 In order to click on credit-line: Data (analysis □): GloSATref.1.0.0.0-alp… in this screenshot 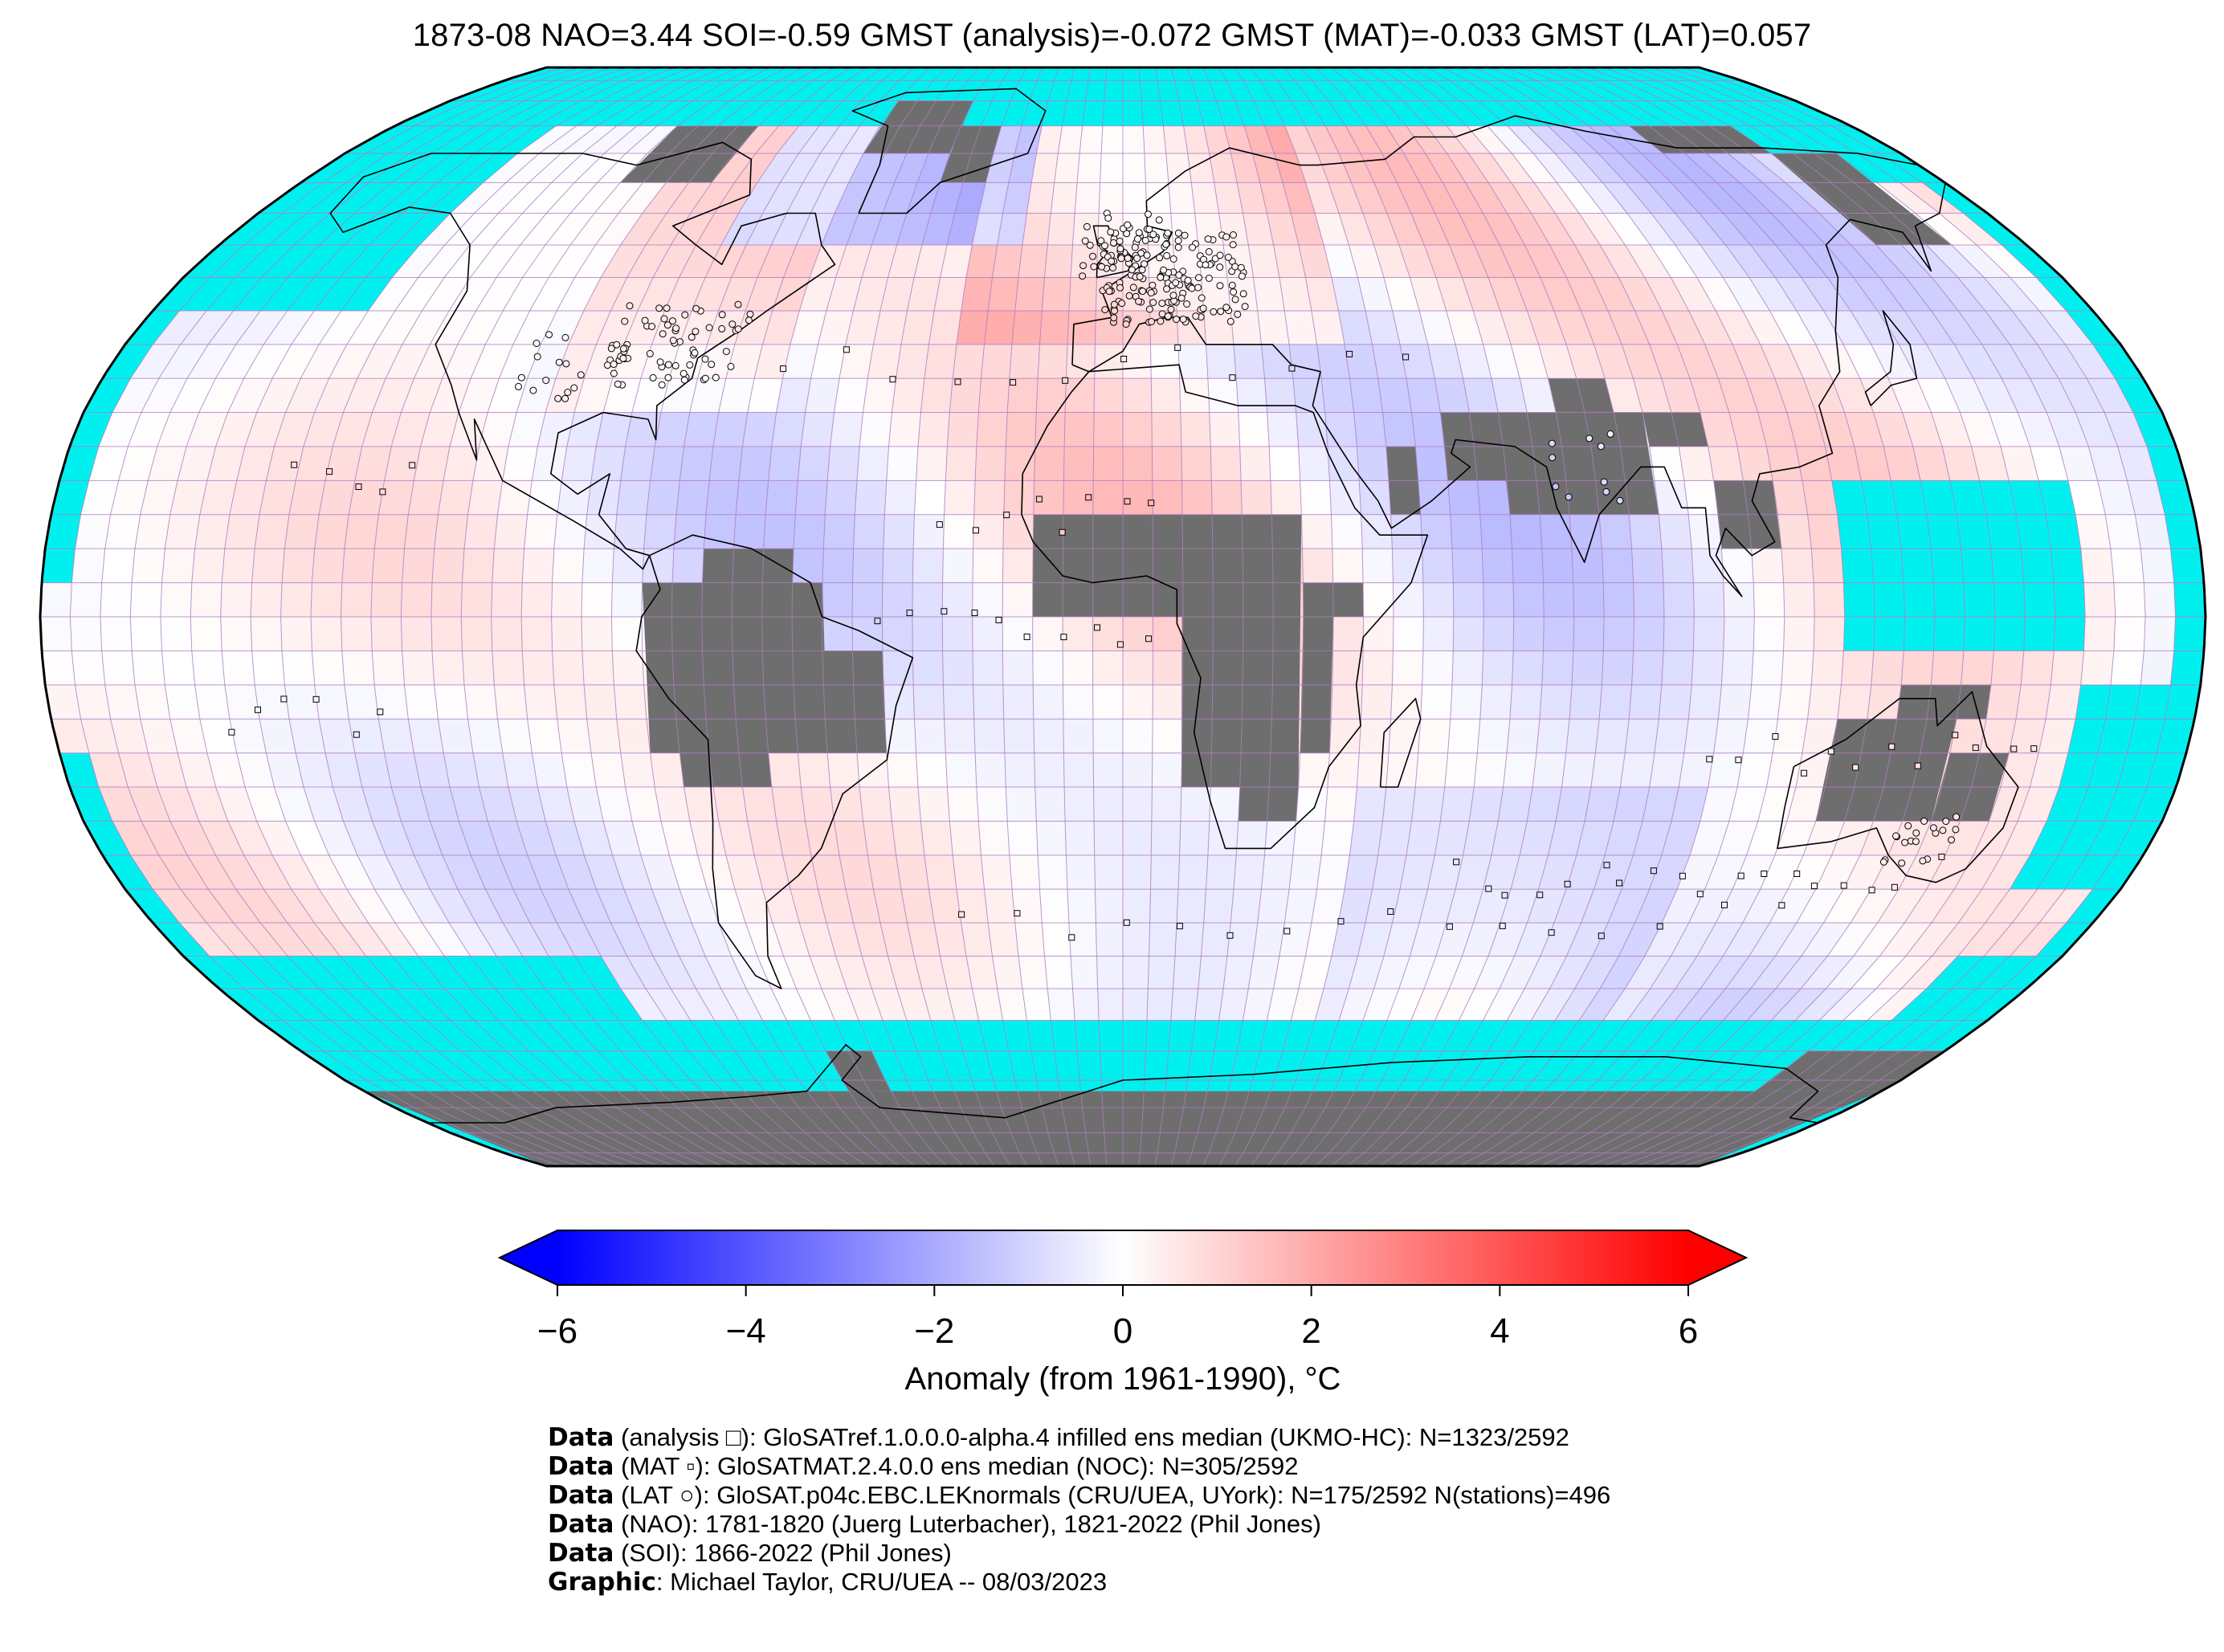, I will do `click(1079, 1437)`.